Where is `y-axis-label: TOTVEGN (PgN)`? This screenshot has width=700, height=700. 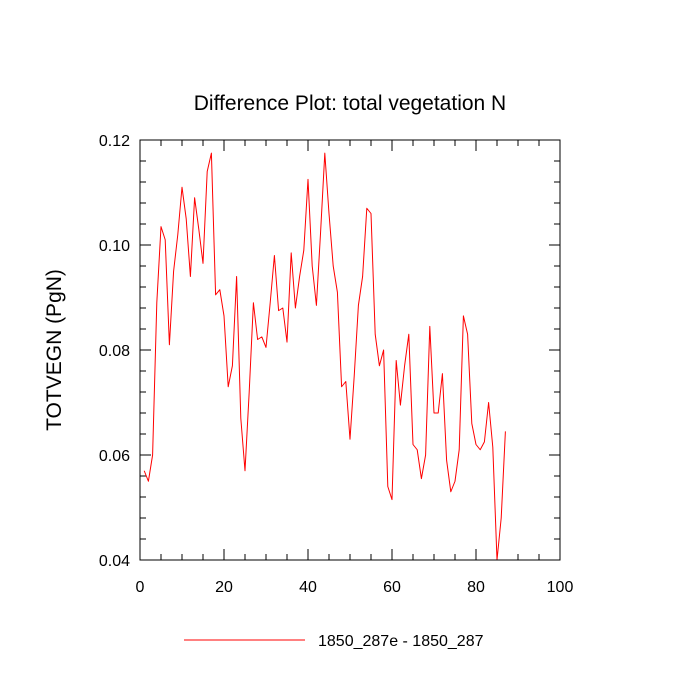
y-axis-label: TOTVEGN (PgN) is located at coordinates (54, 350).